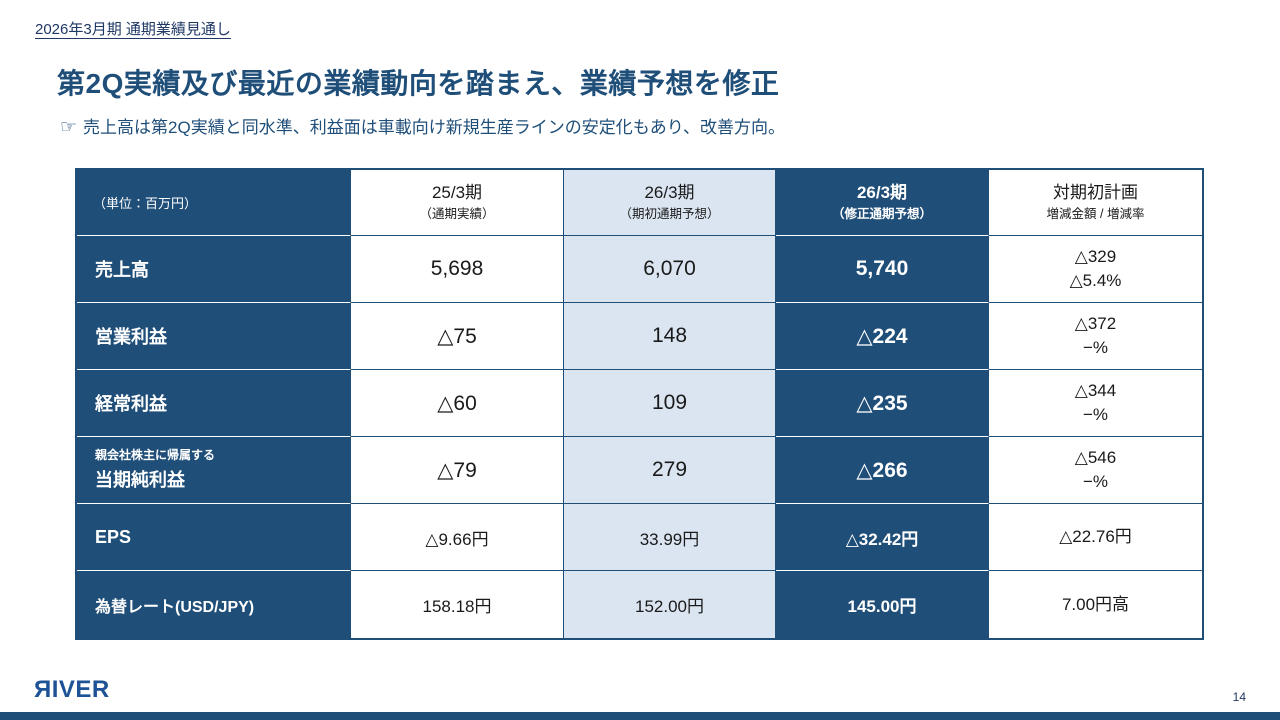 The image size is (1280, 720). Describe the element at coordinates (1095, 193) in the screenshot. I see `col-header-line1: 対期初計画` at that location.